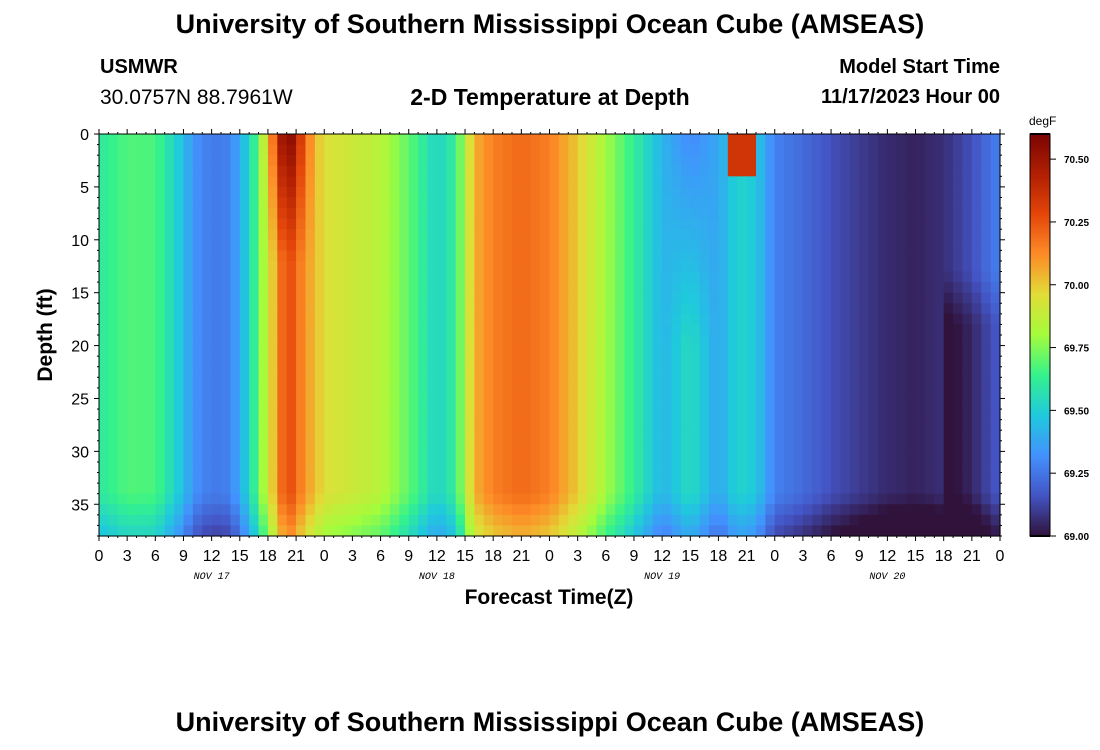  What do you see at coordinates (802, 556) in the screenshot?
I see `x-tick-label: 3` at bounding box center [802, 556].